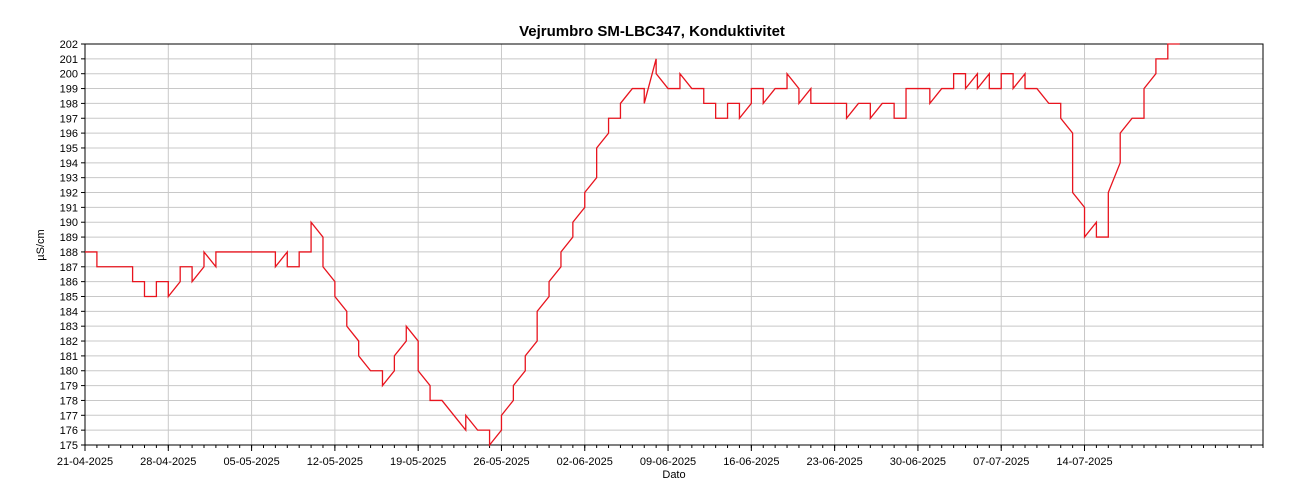 The width and height of the screenshot is (1300, 500). What do you see at coordinates (69, 60) in the screenshot?
I see `y-tick-label: 201` at bounding box center [69, 60].